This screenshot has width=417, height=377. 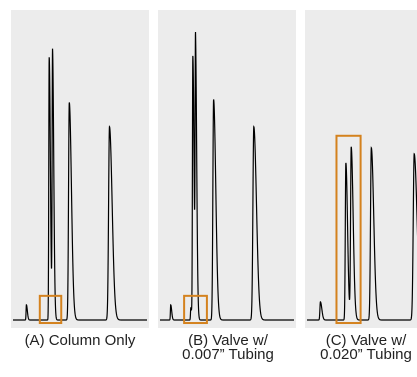 I want to click on caption-c-line-1: (C) Valve w/, so click(x=366, y=340).